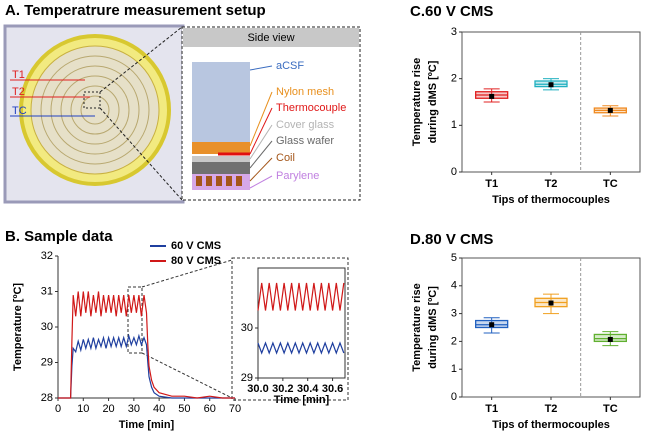 This screenshot has width=660, height=436. What do you see at coordinates (451, 11) in the screenshot?
I see `chart-title: C.60 V CMS` at bounding box center [451, 11].